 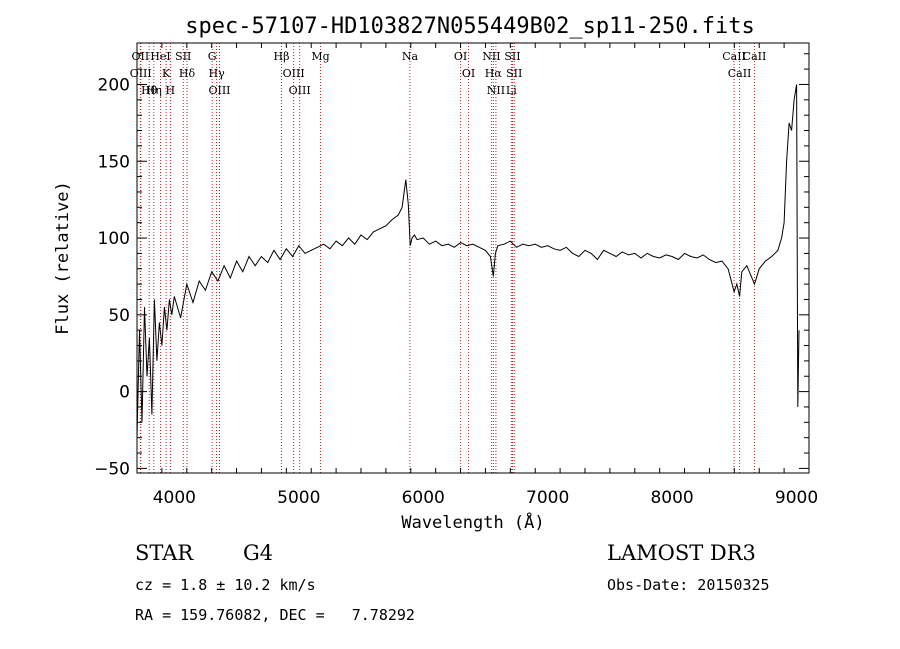 What do you see at coordinates (494, 73) in the screenshot?
I see `spectral-line-label: Hα` at bounding box center [494, 73].